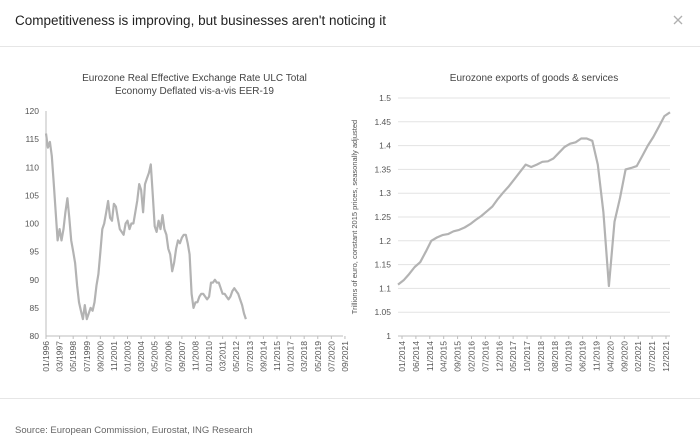 The height and width of the screenshot is (446, 700). What do you see at coordinates (458, 356) in the screenshot?
I see `x-tick-label: 09/2015` at bounding box center [458, 356].